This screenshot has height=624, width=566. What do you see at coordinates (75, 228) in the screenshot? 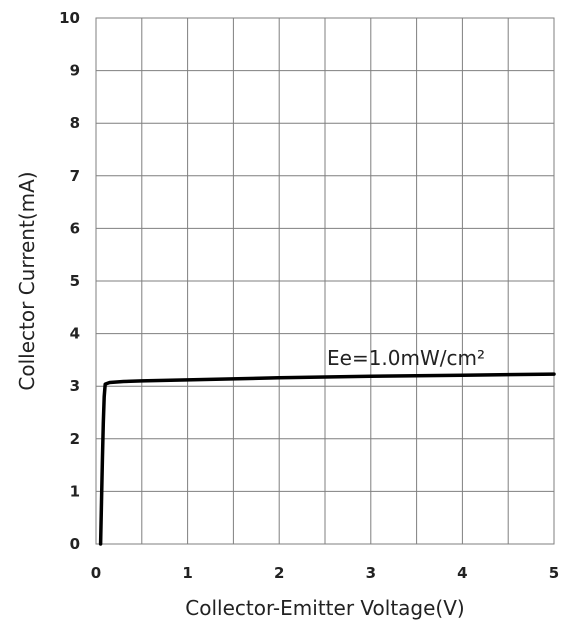
I see `y-tick-label: 6` at bounding box center [75, 228].